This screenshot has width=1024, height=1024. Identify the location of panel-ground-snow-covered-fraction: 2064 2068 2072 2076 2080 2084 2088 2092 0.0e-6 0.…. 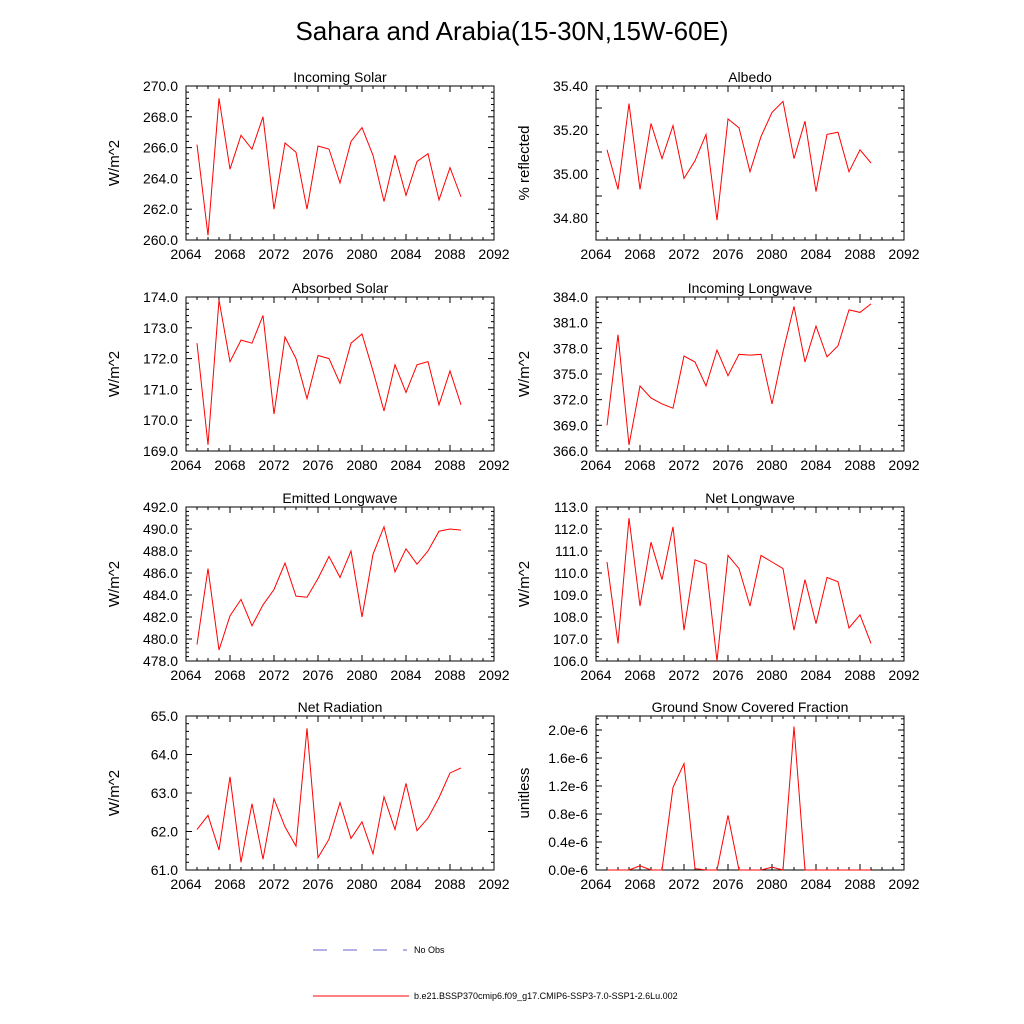
(718, 795).